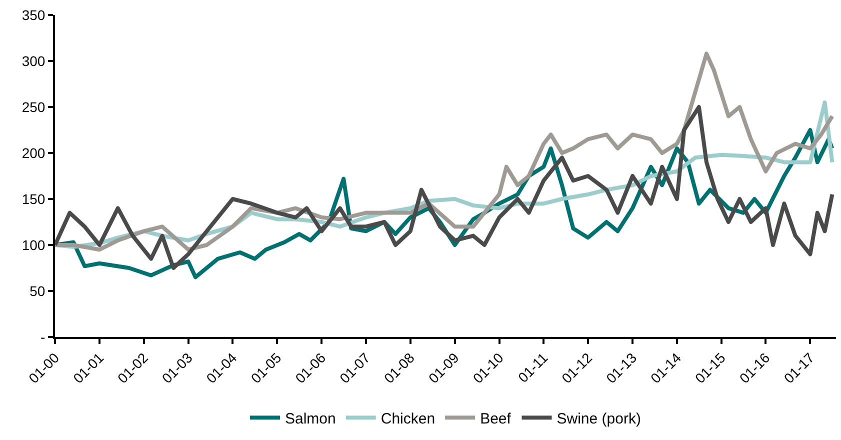  I want to click on y-tick-label: 100, so click(34, 244).